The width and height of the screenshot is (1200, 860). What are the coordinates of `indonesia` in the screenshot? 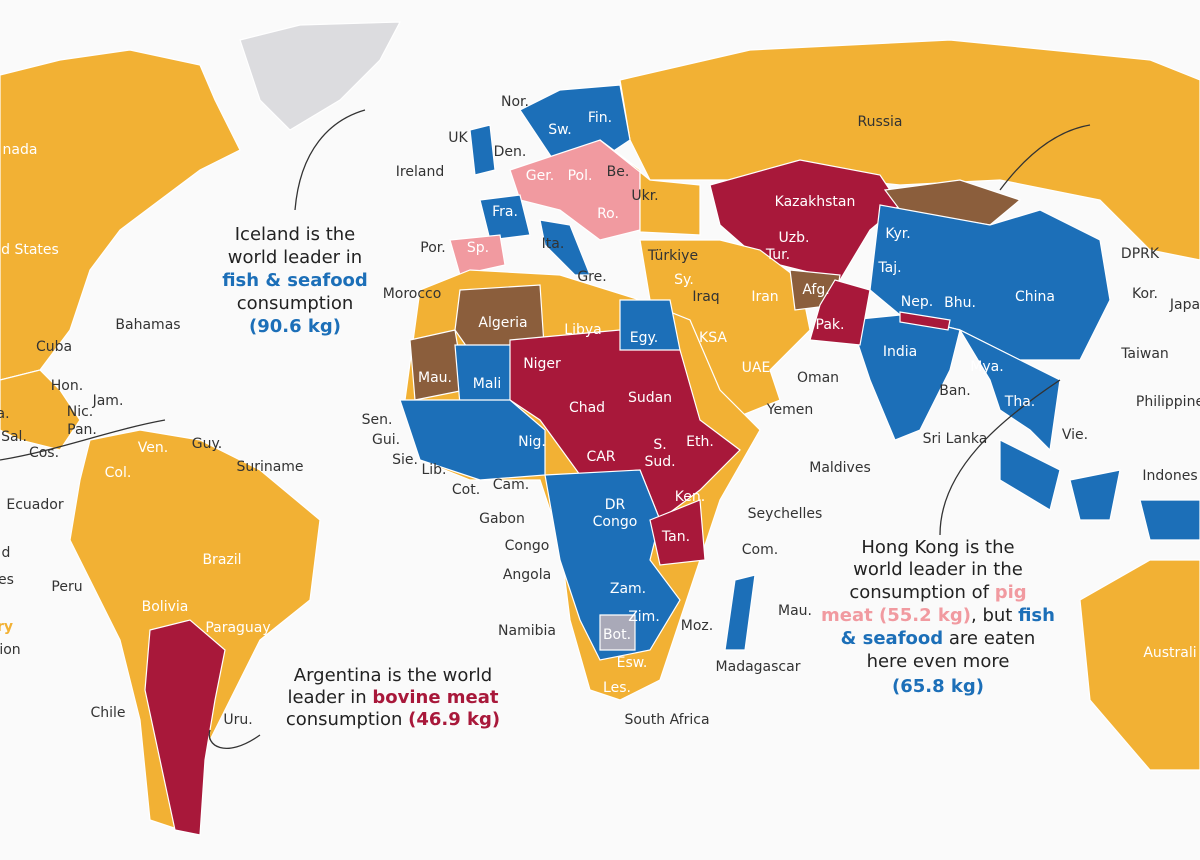 It's located at (1099, 490).